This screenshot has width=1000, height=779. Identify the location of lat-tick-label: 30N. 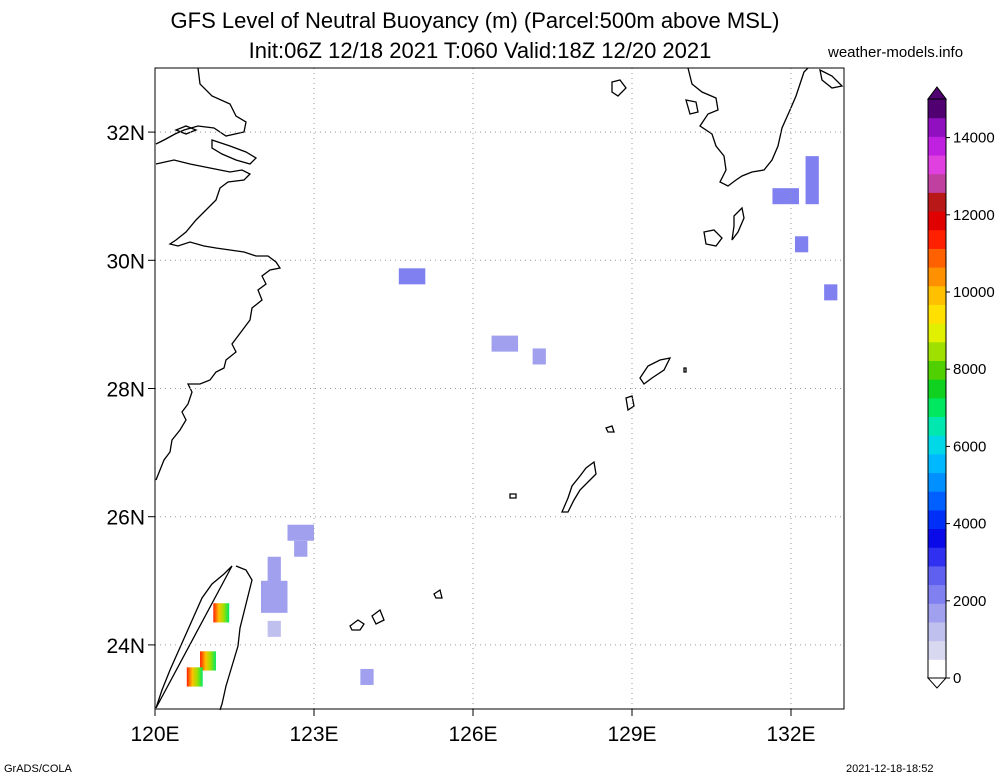
(125, 261).